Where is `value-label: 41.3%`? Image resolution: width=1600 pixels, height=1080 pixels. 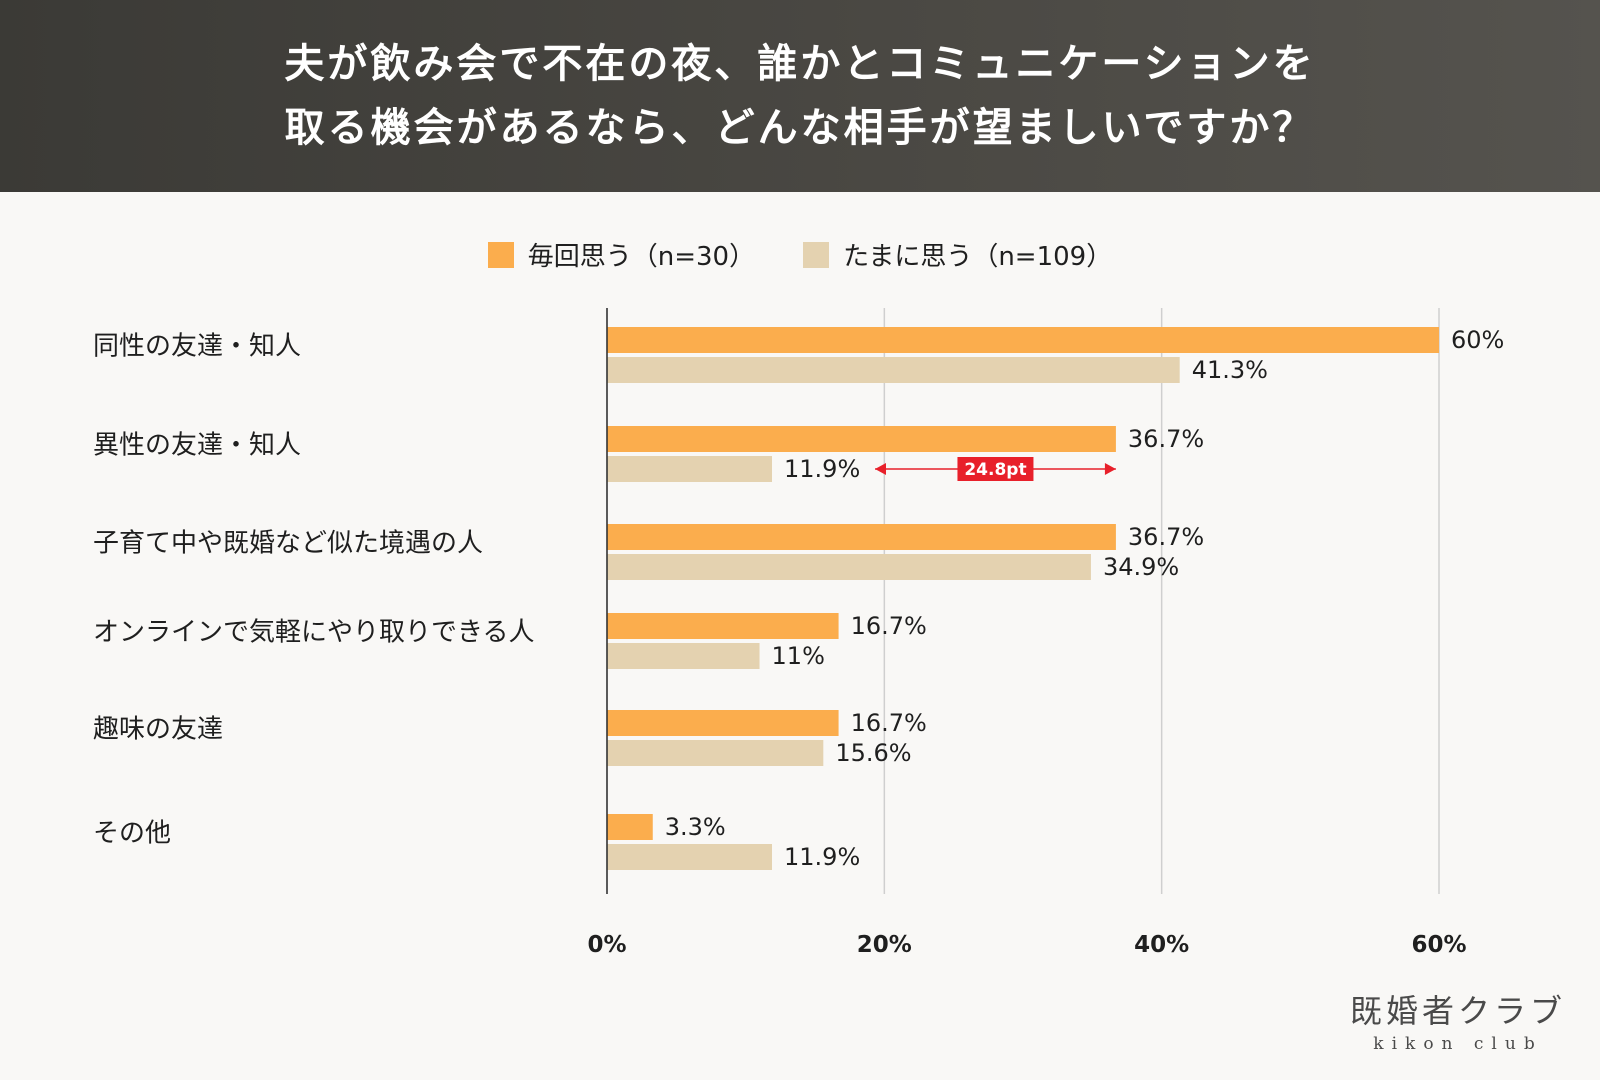 value-label: 41.3% is located at coordinates (1230, 370).